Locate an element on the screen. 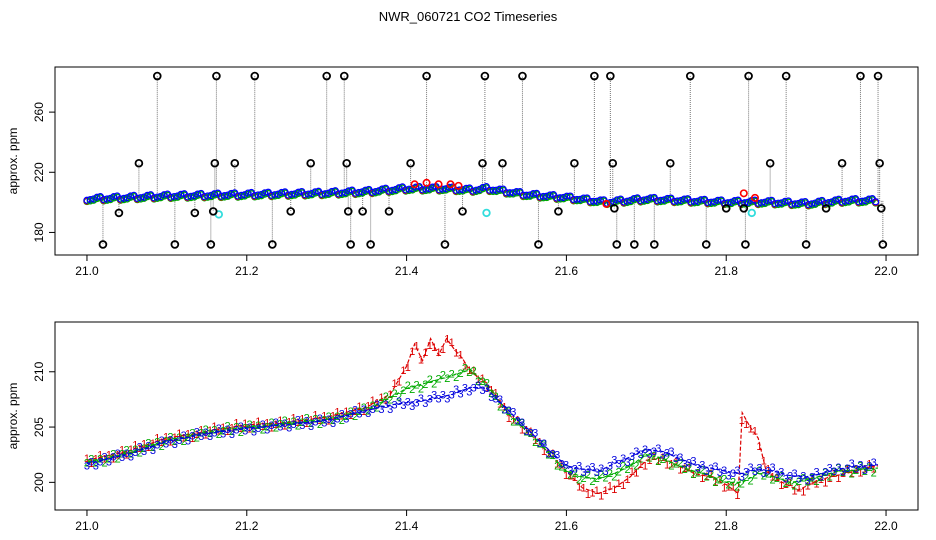 The width and height of the screenshot is (936, 540). x-tick-label: 21.2 is located at coordinates (247, 526).